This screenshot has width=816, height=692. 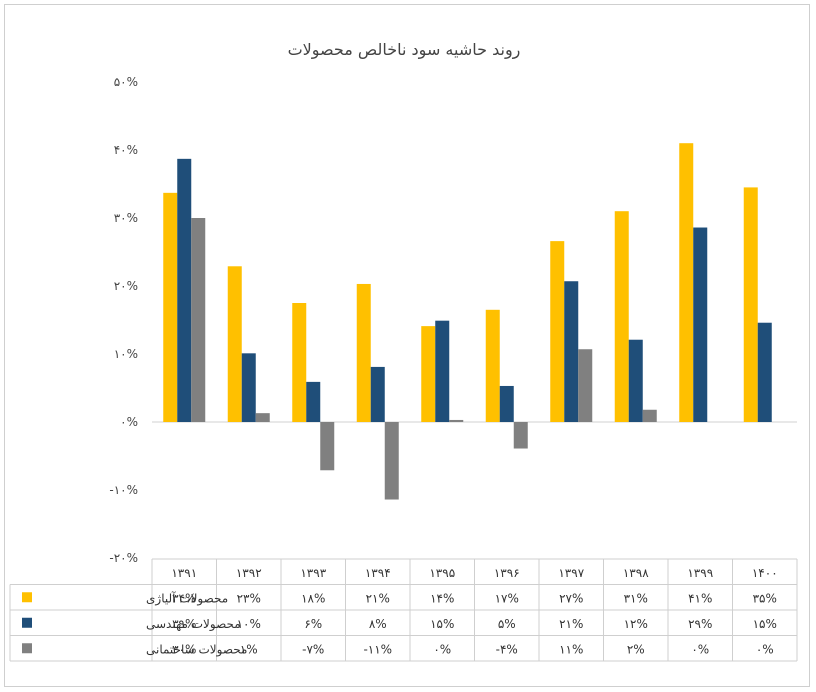 What do you see at coordinates (765, 573) in the screenshot?
I see `category-label: ۱۴۰۰` at bounding box center [765, 573].